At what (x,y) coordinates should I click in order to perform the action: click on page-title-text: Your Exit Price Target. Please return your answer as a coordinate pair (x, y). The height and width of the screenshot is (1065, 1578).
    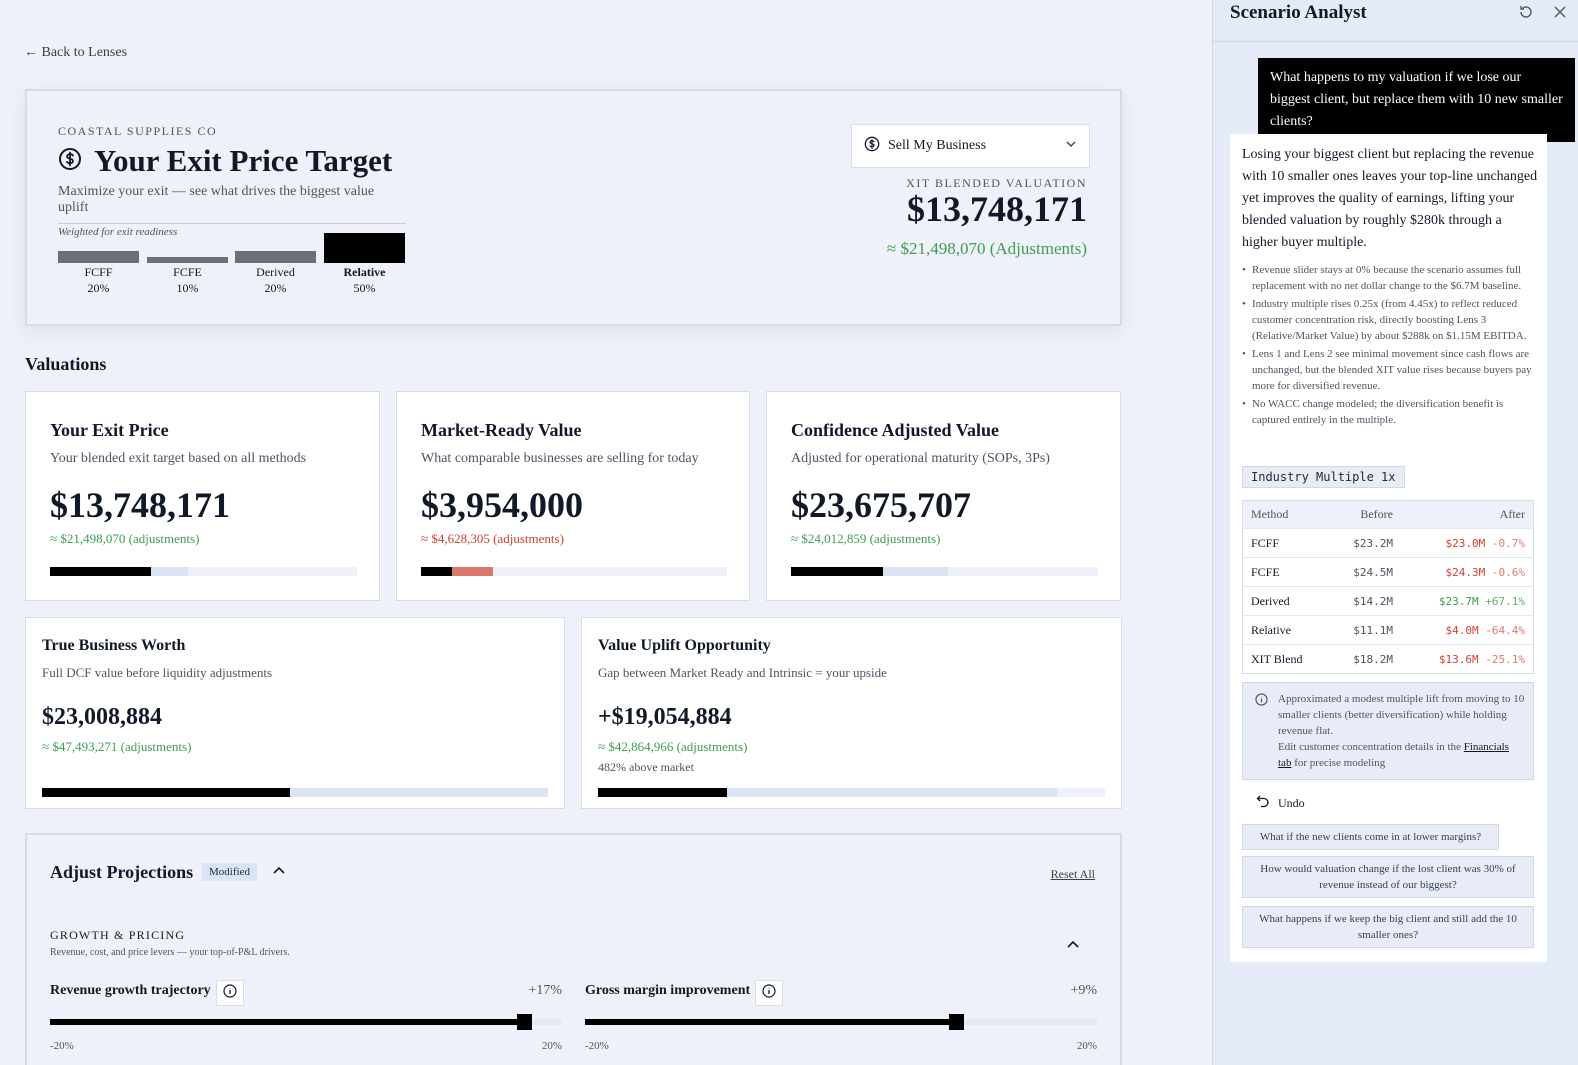
    Looking at the image, I should click on (243, 160).